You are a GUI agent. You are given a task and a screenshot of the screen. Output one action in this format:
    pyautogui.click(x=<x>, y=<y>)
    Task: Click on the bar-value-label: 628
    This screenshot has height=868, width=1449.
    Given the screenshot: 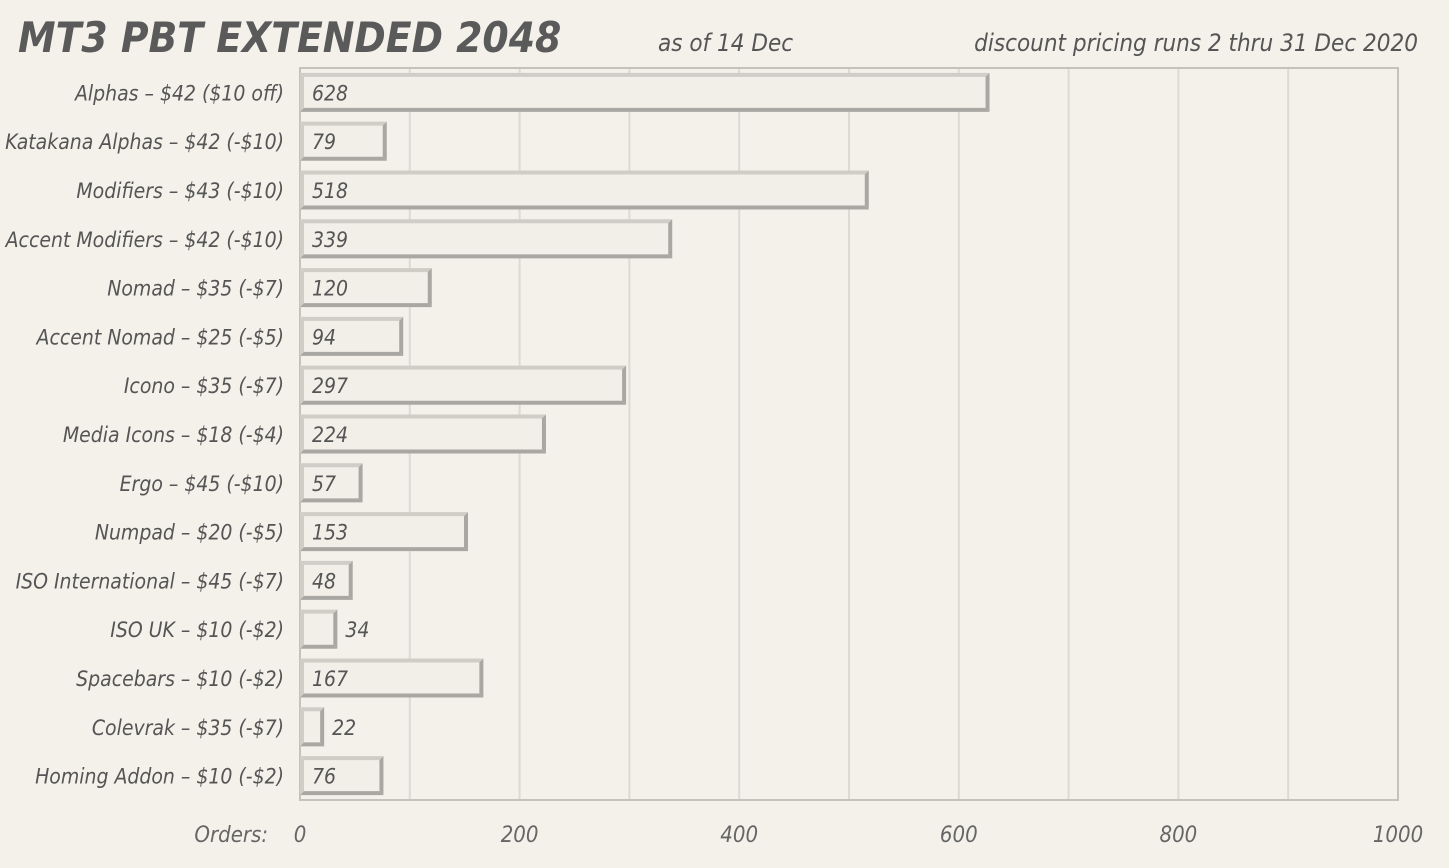 What is the action you would take?
    pyautogui.click(x=330, y=93)
    